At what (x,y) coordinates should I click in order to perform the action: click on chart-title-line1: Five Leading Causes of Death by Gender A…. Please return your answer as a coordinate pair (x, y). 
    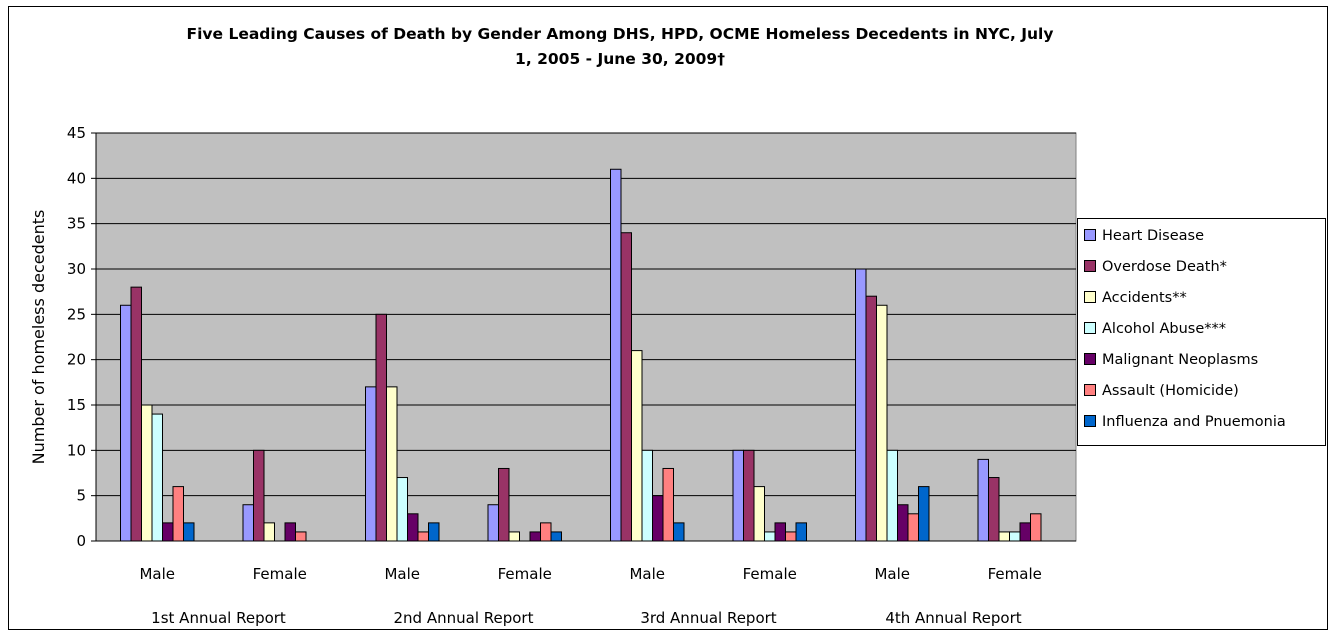
    Looking at the image, I should click on (620, 34).